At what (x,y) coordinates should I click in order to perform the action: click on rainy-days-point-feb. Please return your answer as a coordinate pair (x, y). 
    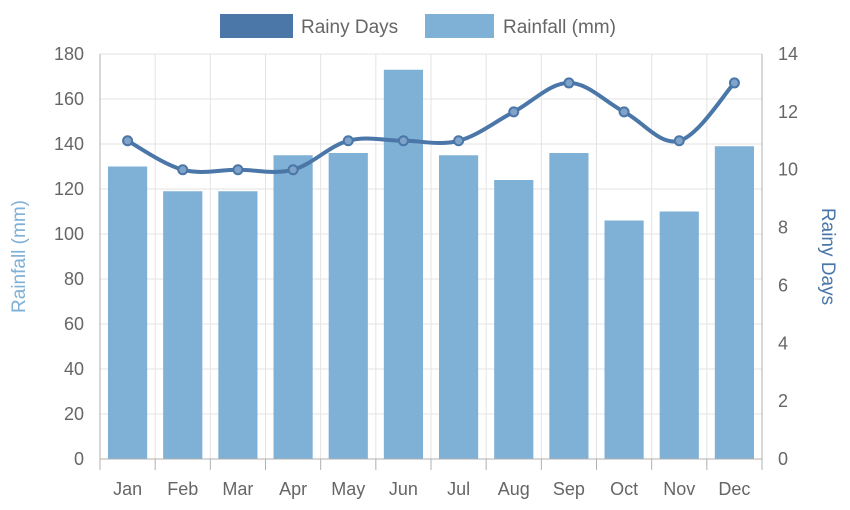
    Looking at the image, I should click on (183, 170).